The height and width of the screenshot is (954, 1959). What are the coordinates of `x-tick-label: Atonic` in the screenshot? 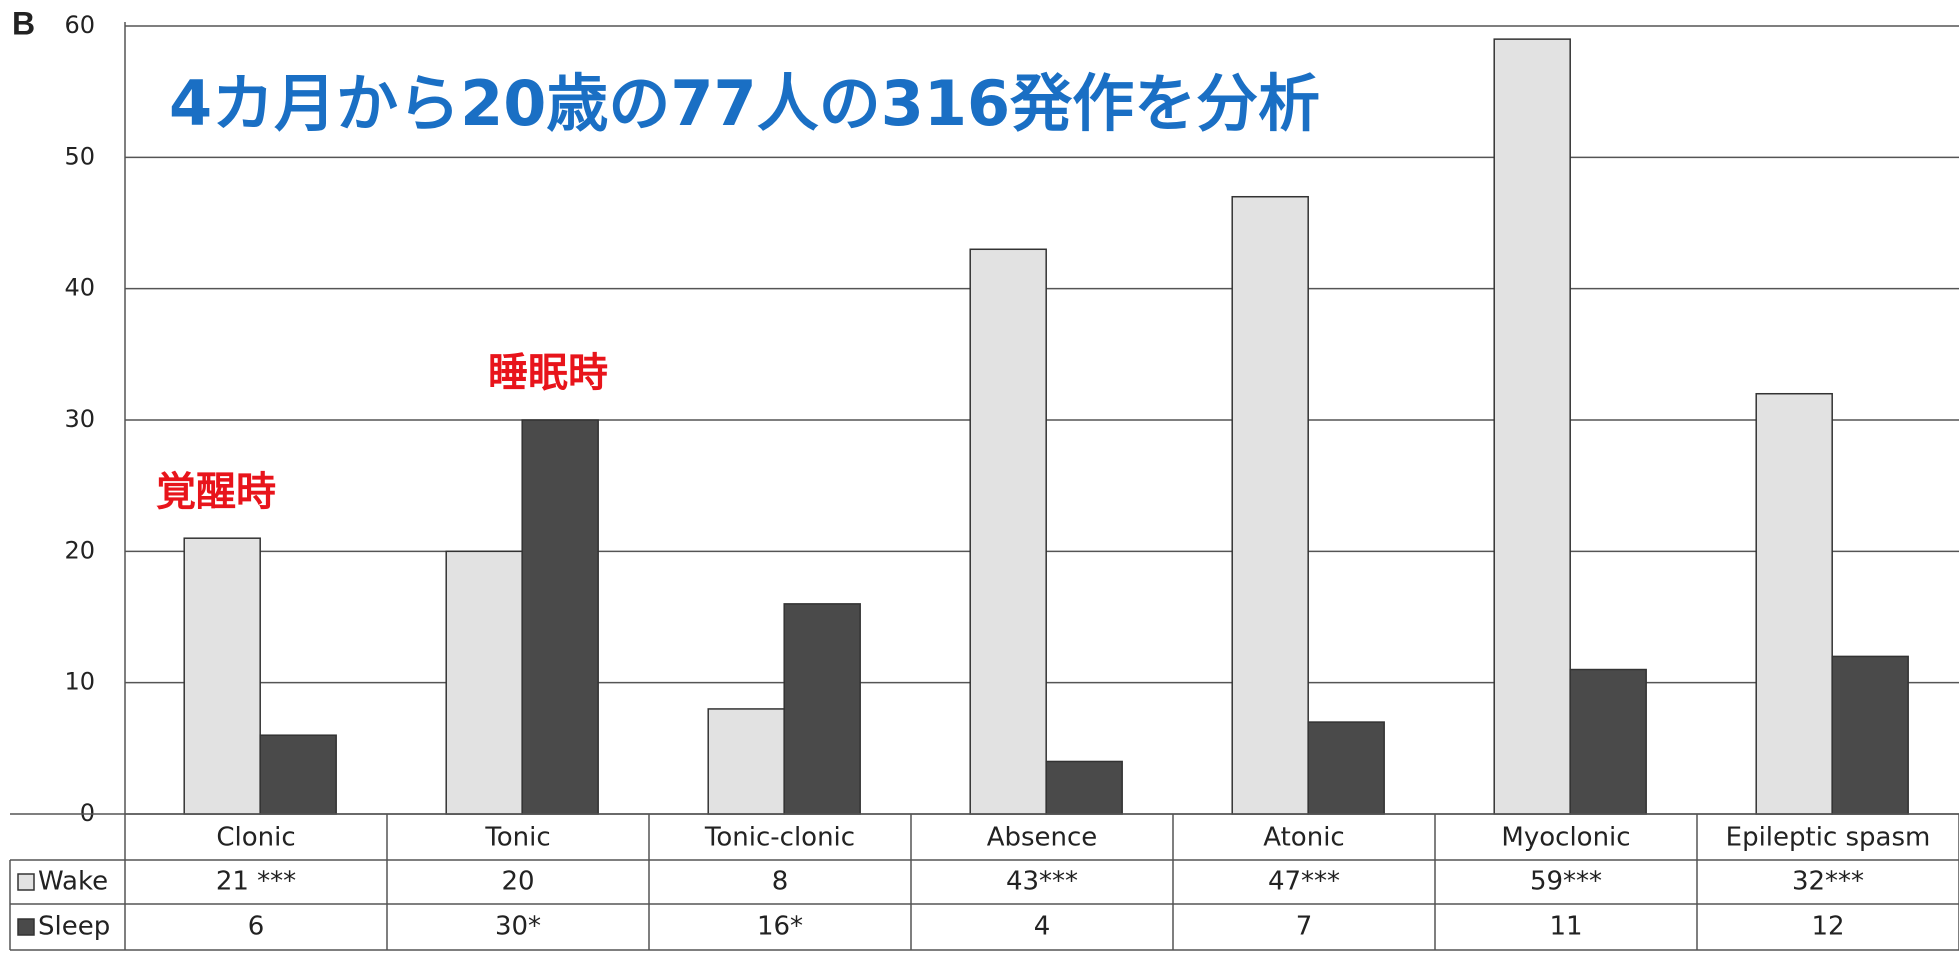 It's located at (1303, 838).